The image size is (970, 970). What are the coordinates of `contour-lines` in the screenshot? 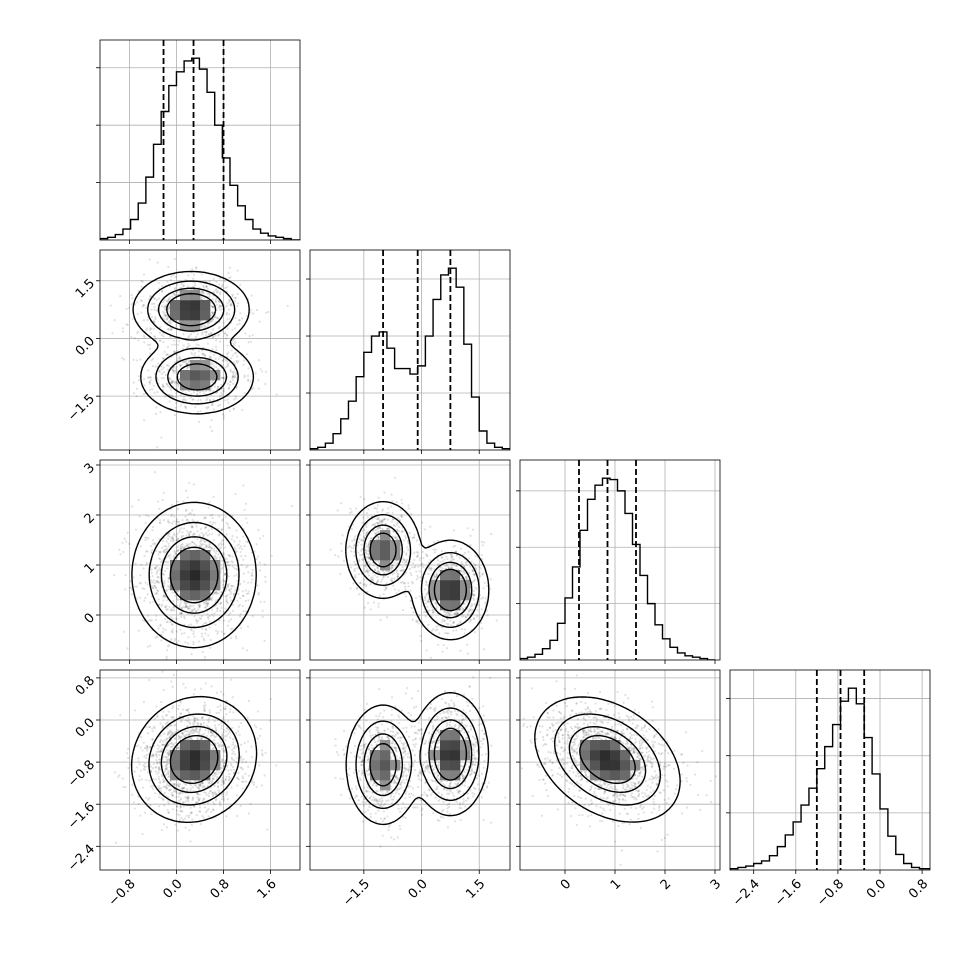 It's located at (417, 570).